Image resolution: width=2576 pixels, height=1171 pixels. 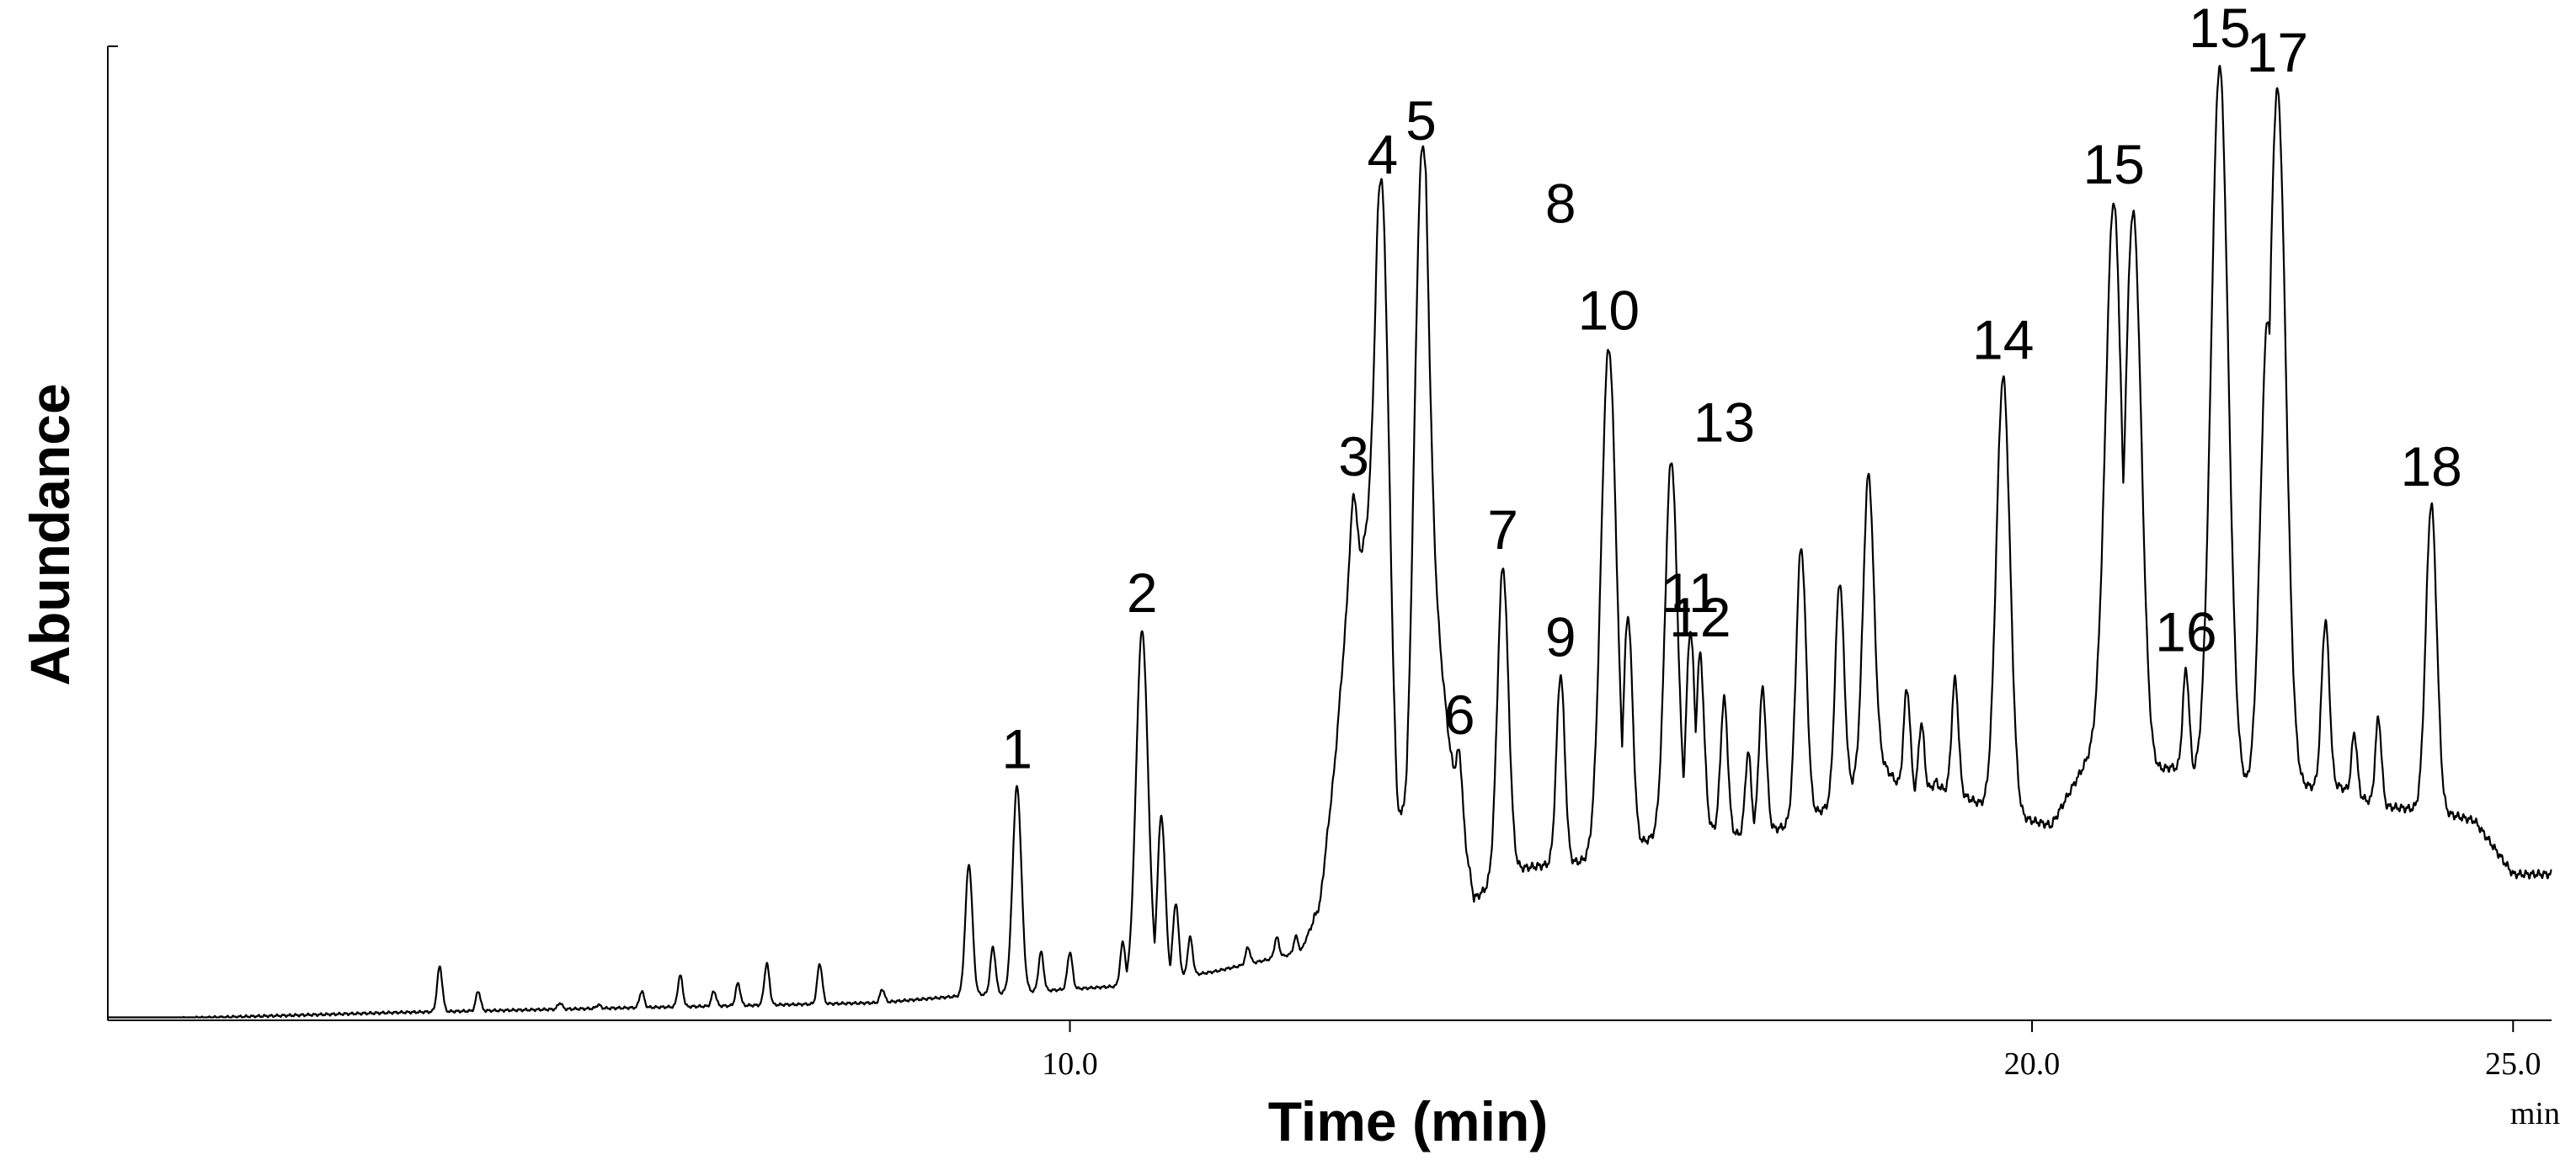 I want to click on peak-label: 4, so click(x=1382, y=155).